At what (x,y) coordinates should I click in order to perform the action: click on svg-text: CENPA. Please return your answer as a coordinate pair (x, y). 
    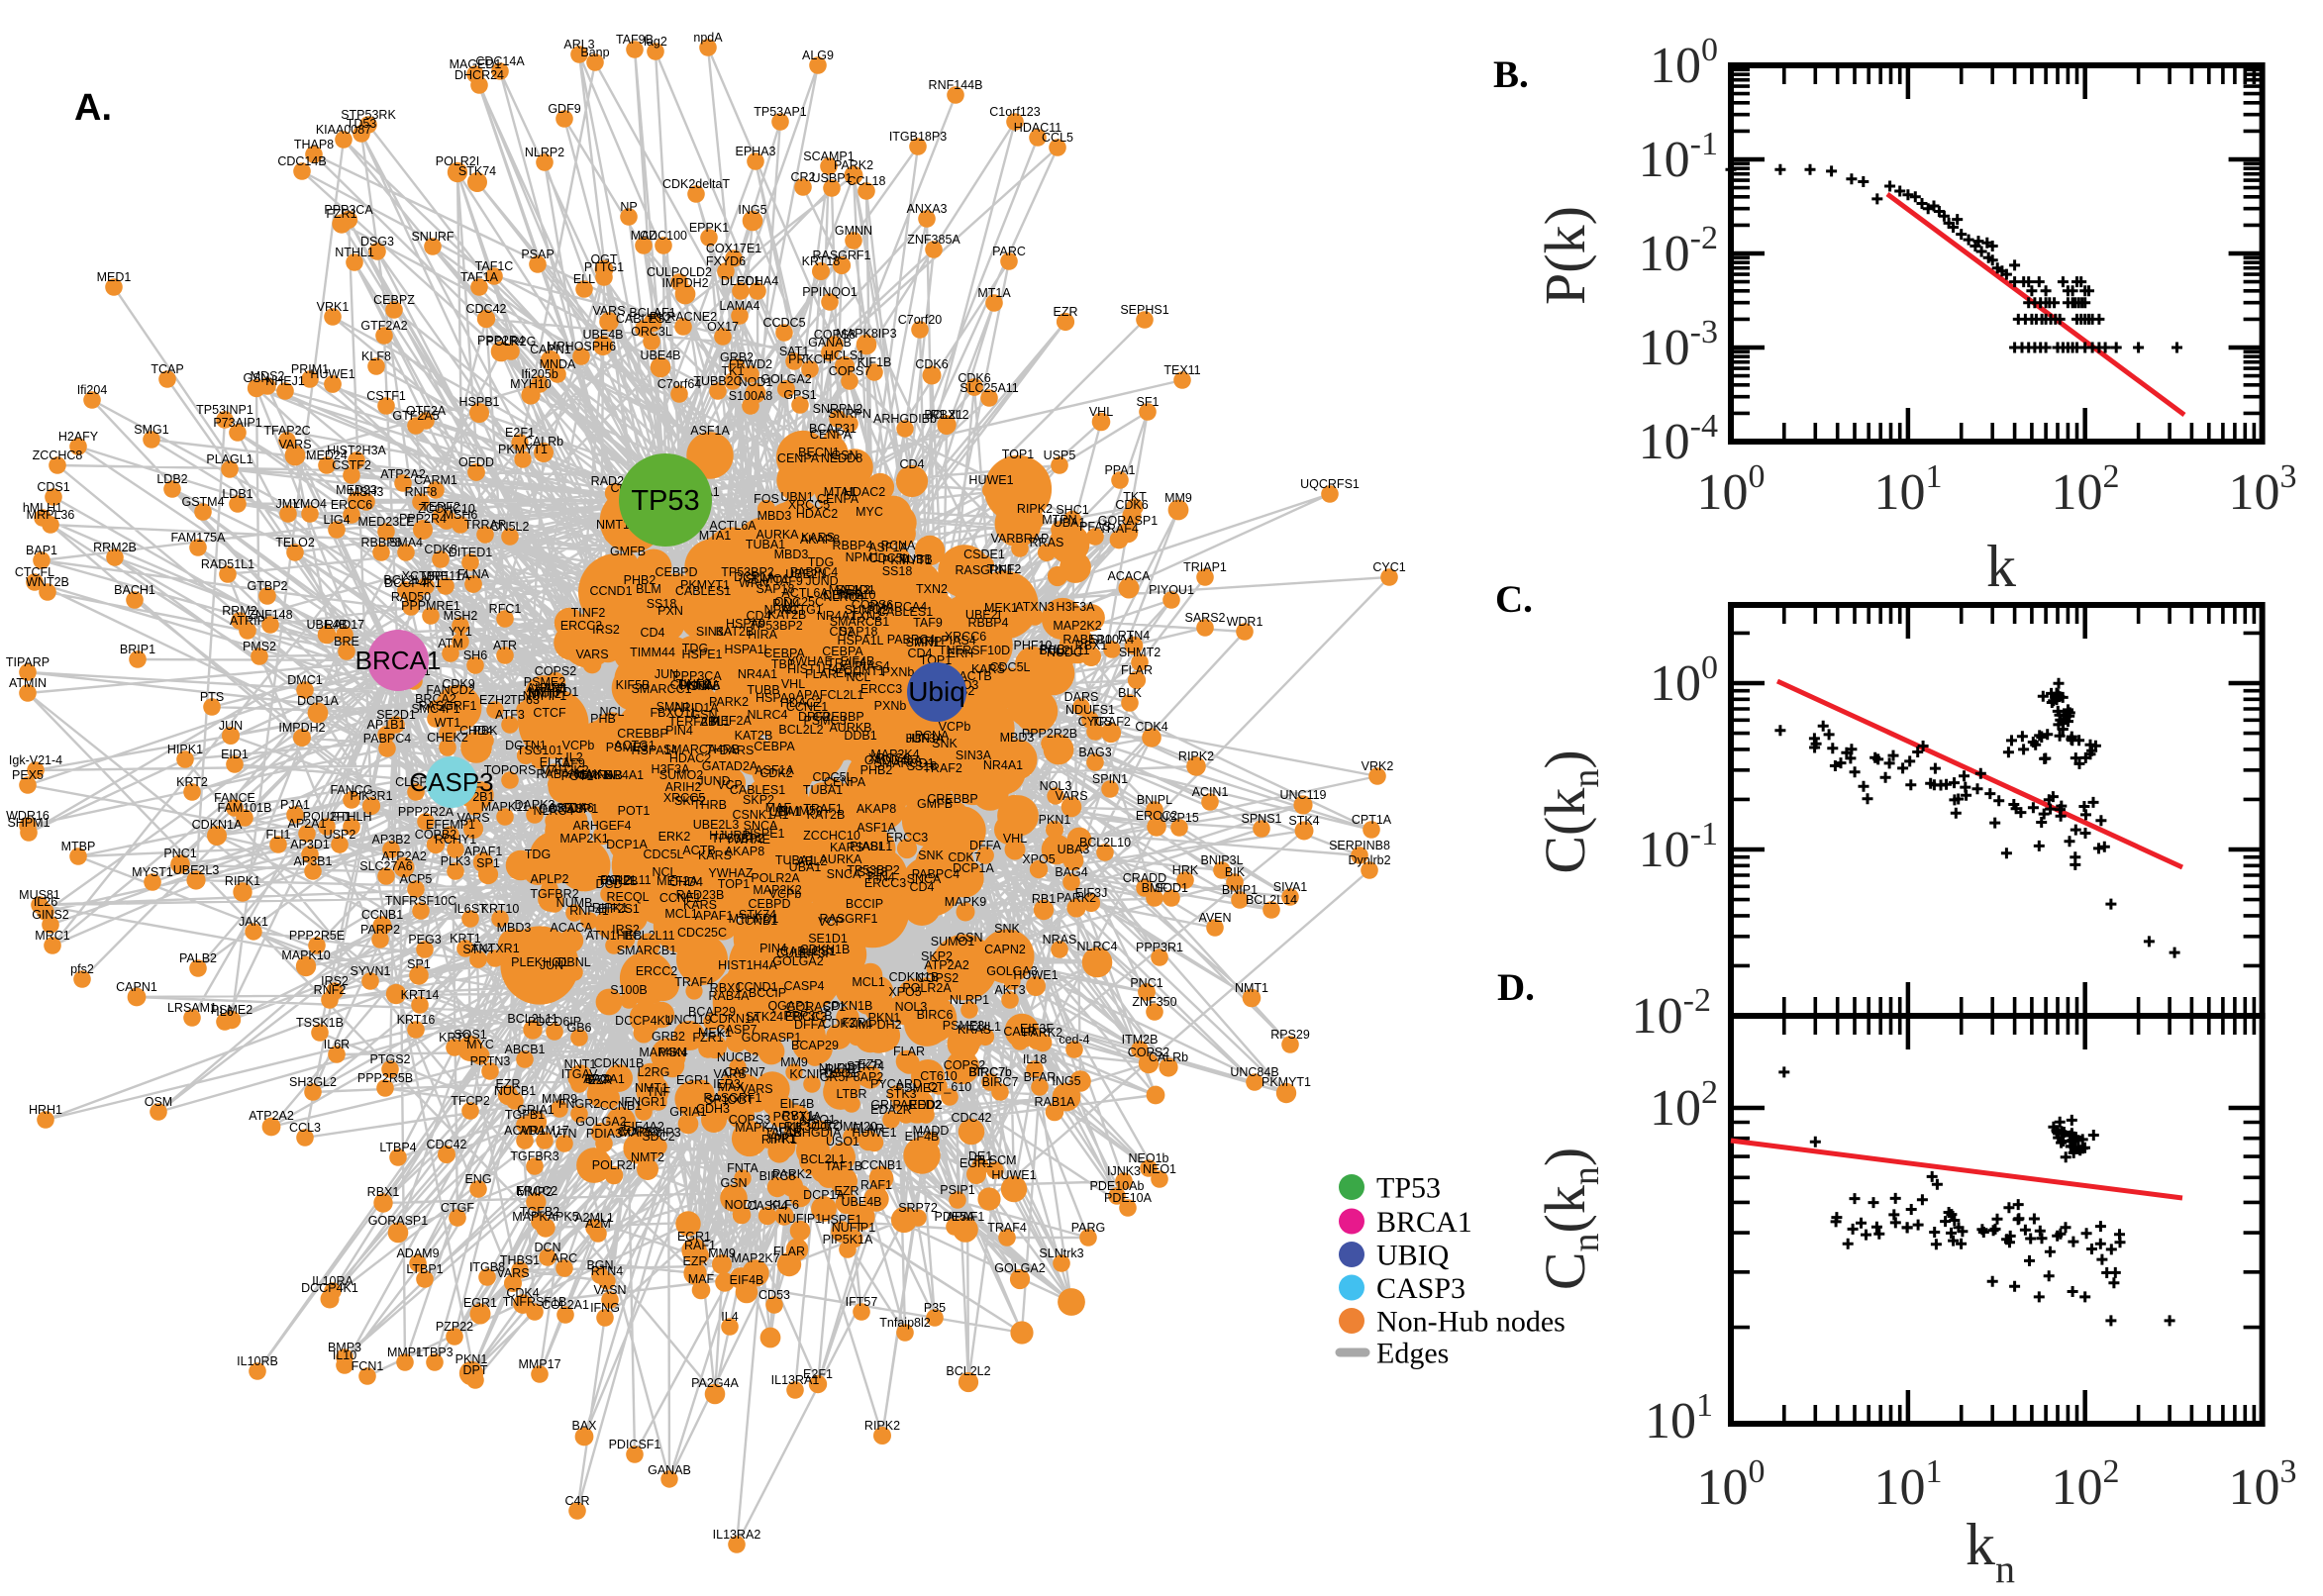
    Looking at the image, I should click on (798, 458).